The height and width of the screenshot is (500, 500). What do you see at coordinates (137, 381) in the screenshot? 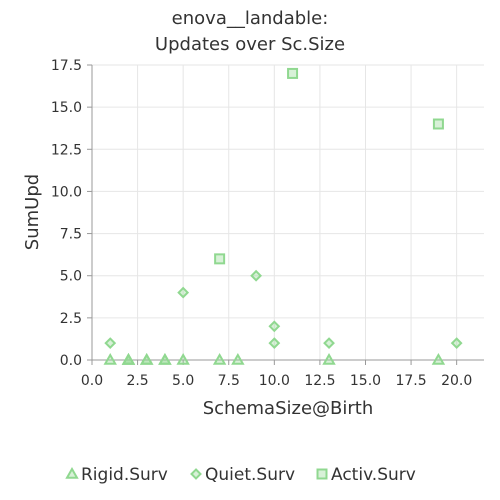
I see `x-tick-label: 2.5` at bounding box center [137, 381].